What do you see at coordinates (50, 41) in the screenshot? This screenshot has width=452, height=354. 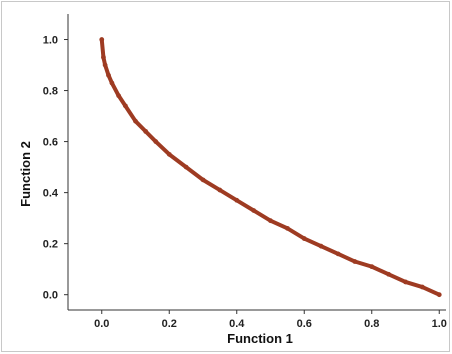 I see `y-tick-label: 1.0` at bounding box center [50, 41].